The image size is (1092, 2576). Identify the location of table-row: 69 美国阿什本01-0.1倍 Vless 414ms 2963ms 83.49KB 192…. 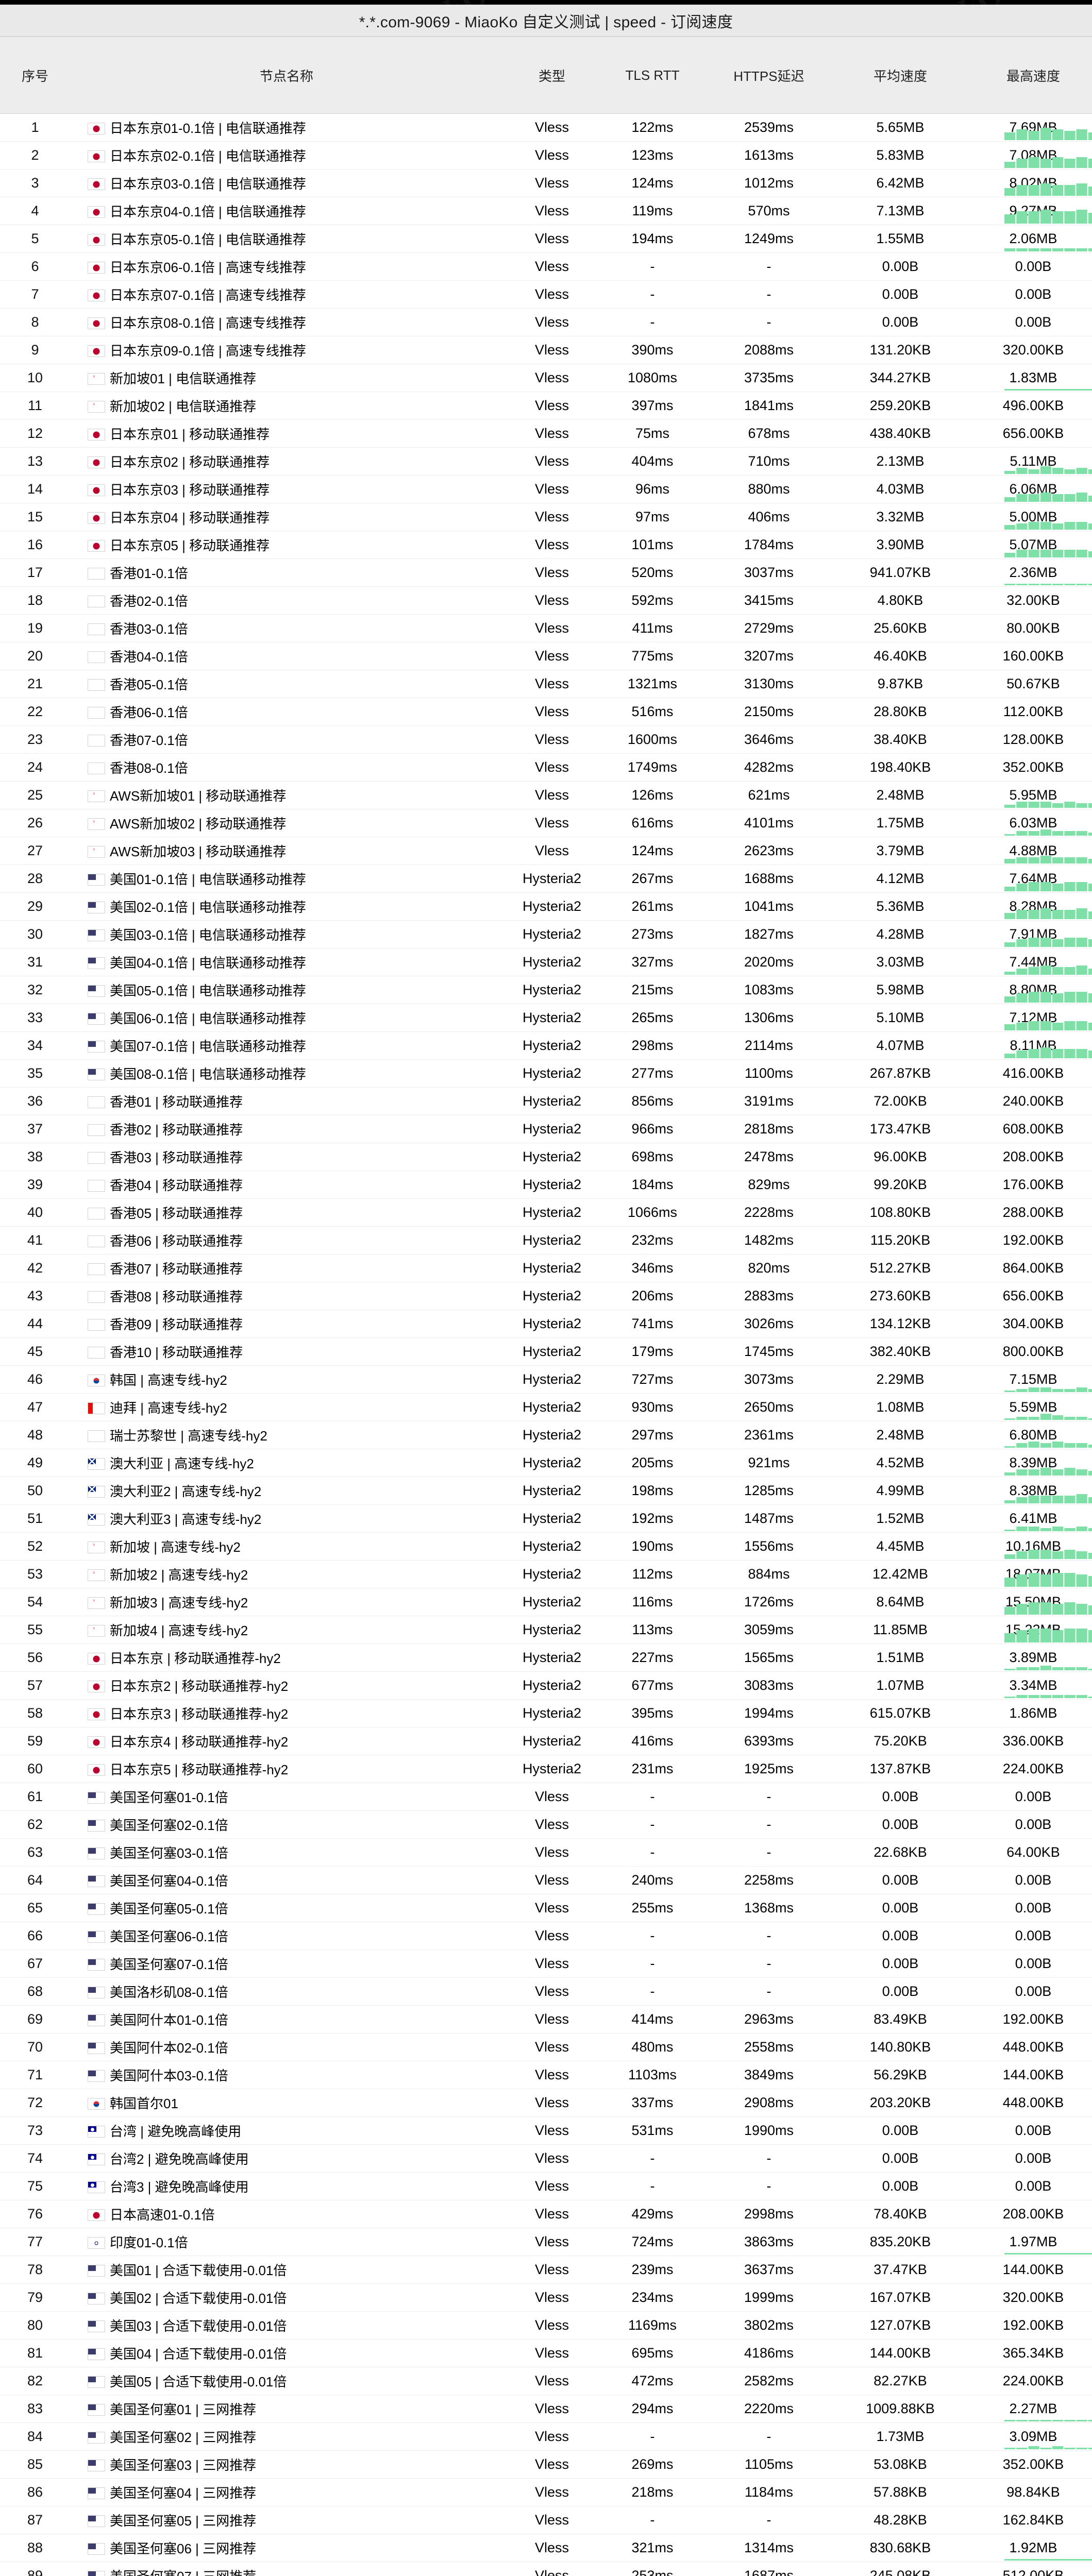
(546, 2019).